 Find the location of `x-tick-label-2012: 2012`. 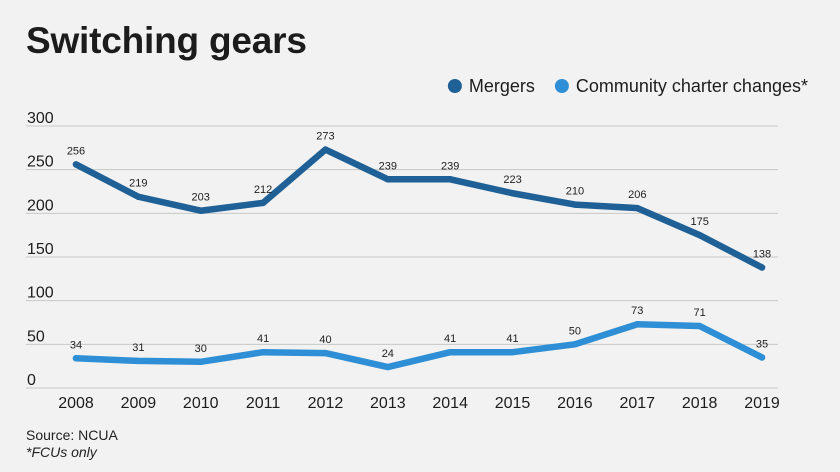

x-tick-label-2012: 2012 is located at coordinates (326, 403).